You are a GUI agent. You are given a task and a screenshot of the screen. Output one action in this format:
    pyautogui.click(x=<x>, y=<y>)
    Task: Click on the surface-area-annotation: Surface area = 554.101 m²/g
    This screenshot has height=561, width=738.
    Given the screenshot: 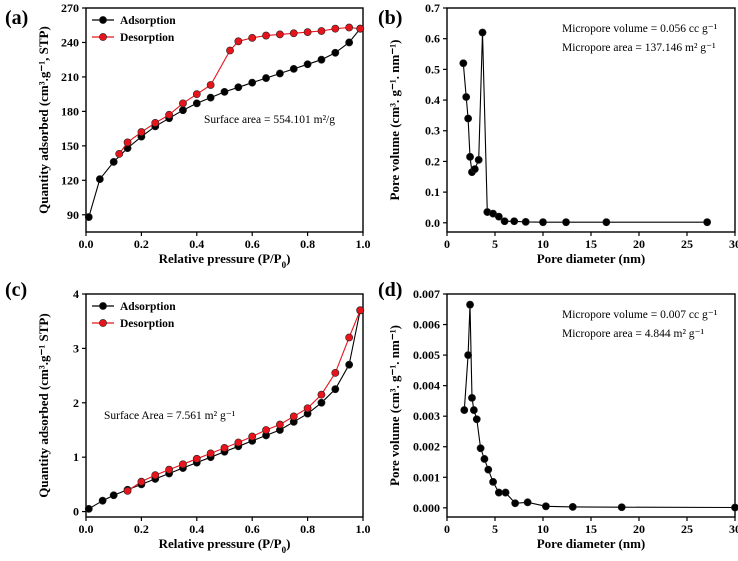 What is the action you would take?
    pyautogui.click(x=269, y=120)
    